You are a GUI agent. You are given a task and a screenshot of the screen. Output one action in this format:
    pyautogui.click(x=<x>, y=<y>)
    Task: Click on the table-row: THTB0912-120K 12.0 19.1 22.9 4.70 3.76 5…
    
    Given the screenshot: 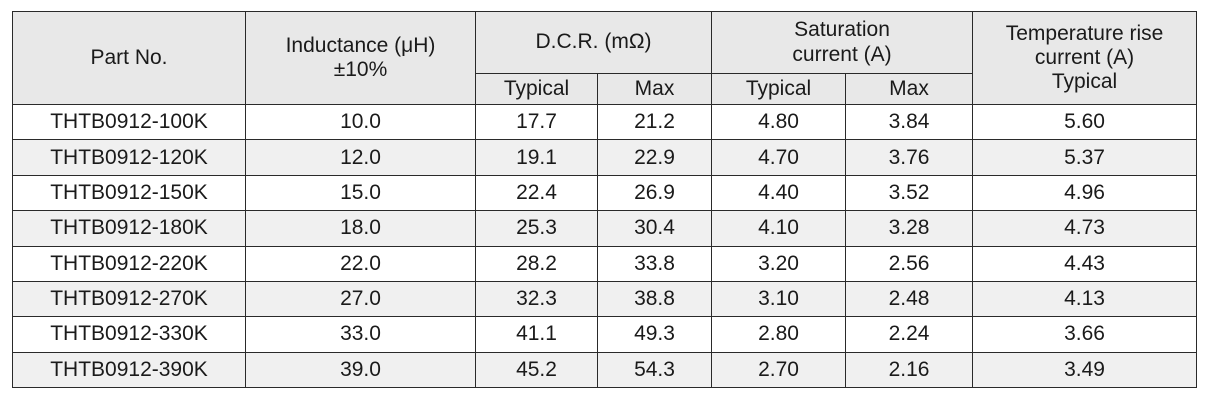 What is the action you would take?
    pyautogui.click(x=605, y=157)
    